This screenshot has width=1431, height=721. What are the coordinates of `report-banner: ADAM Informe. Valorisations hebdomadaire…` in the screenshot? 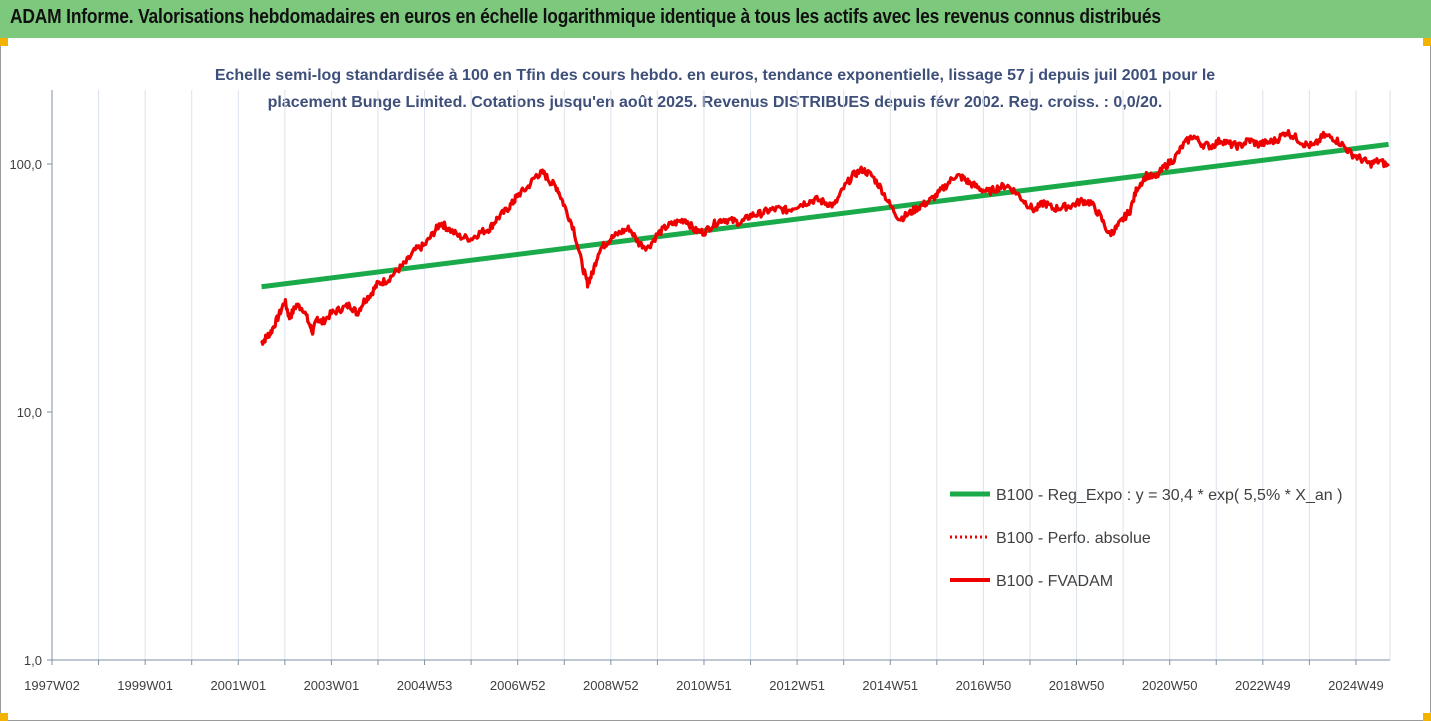 It's located at (715, 19).